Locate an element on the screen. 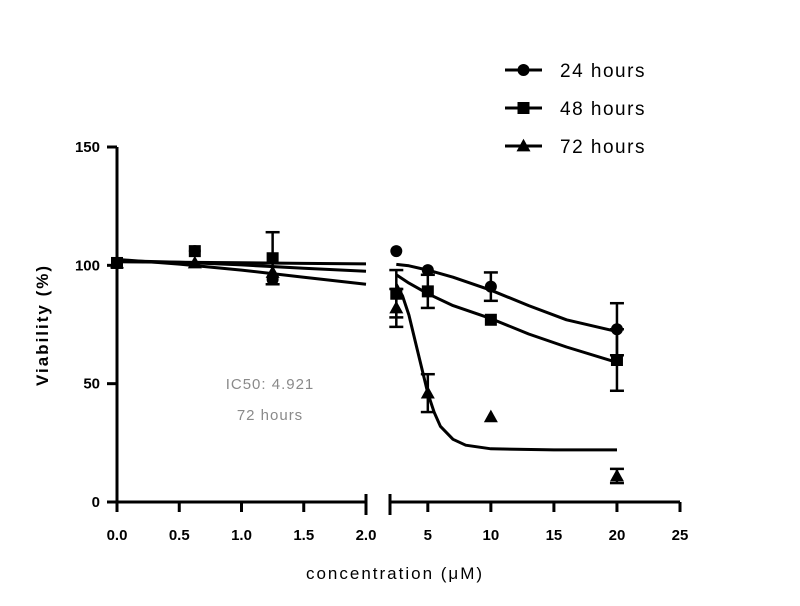  y-axis-title: Viability (%) is located at coordinates (42, 325).